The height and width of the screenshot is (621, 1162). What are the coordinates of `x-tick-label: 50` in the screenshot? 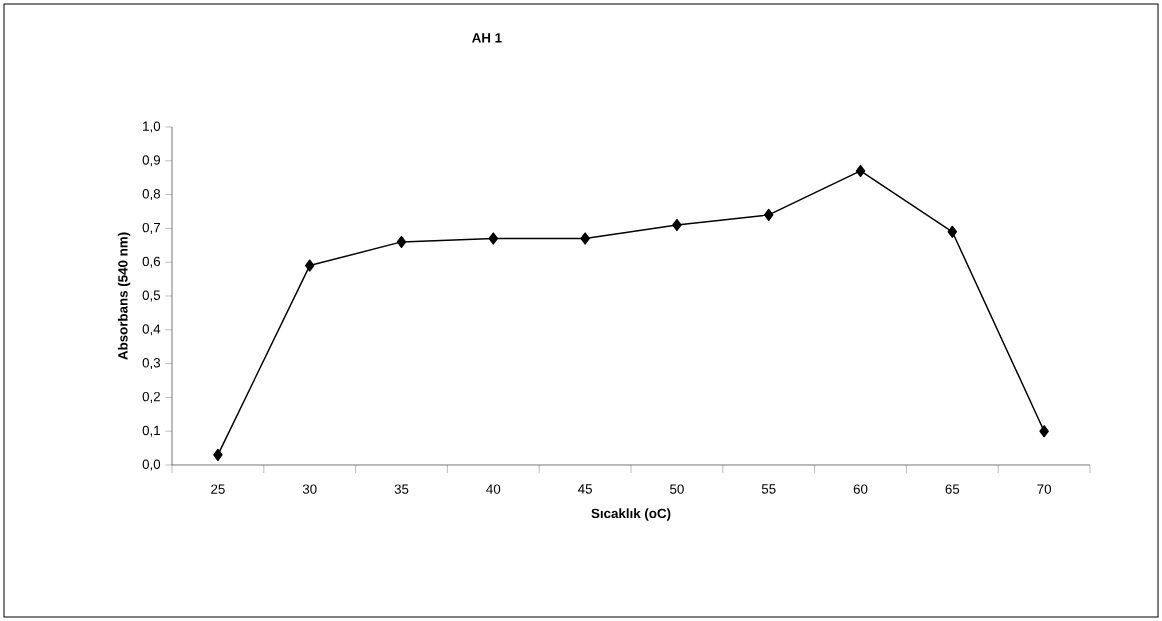 It's located at (677, 489).